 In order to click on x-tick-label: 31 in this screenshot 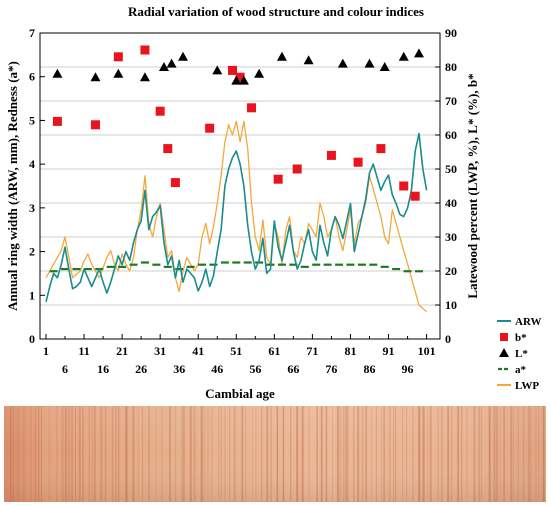, I will do `click(160, 351)`.